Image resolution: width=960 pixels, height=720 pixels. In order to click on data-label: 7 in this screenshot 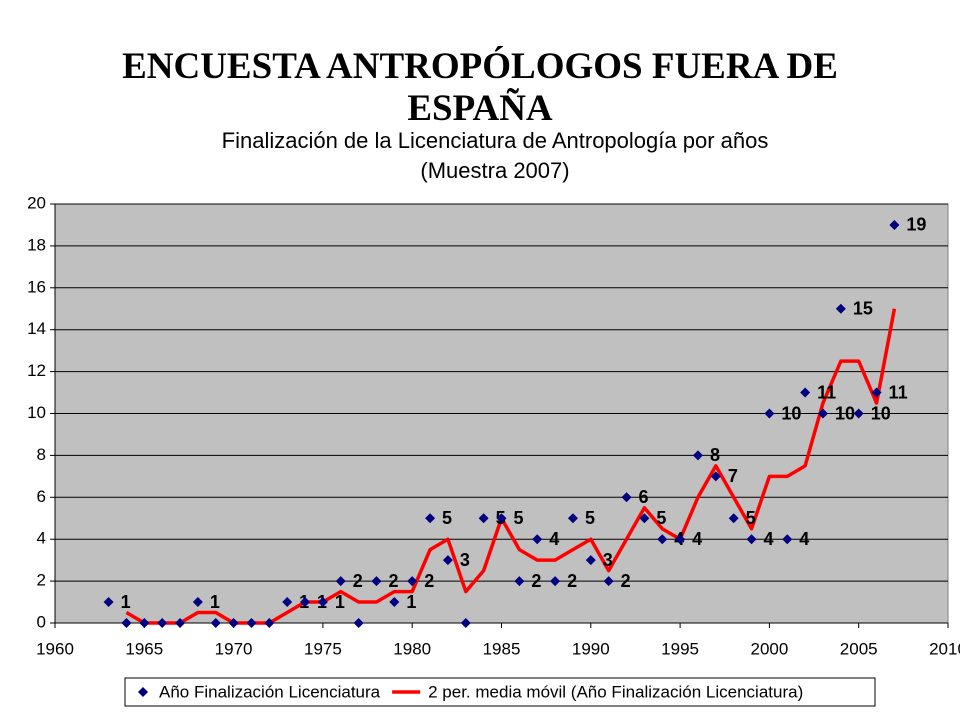, I will do `click(733, 476)`.